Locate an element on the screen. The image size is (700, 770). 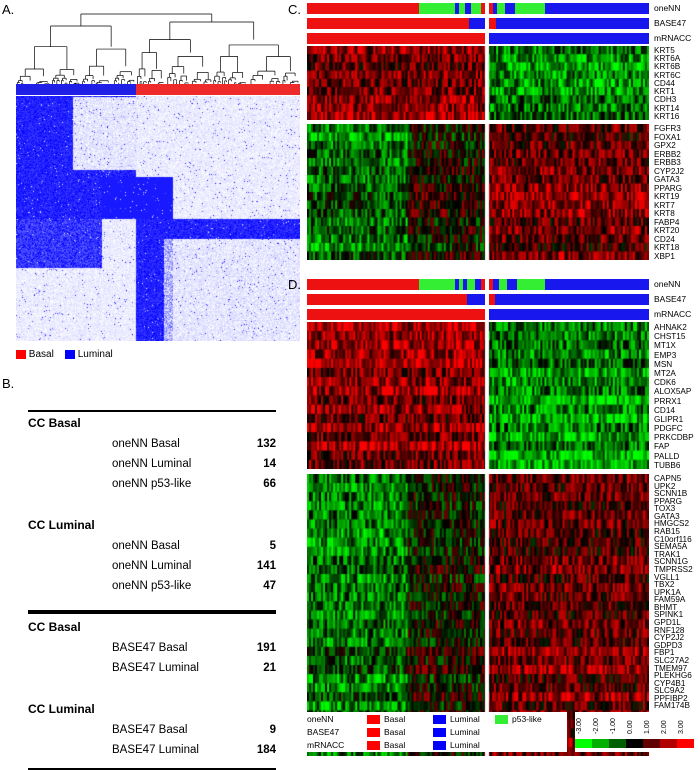
panel-b-label: B. is located at coordinates (8, 383).